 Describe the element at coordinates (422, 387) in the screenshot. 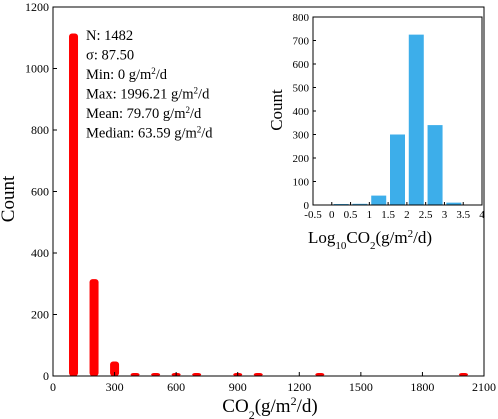

I see `main-x-tick-label: 1800` at that location.